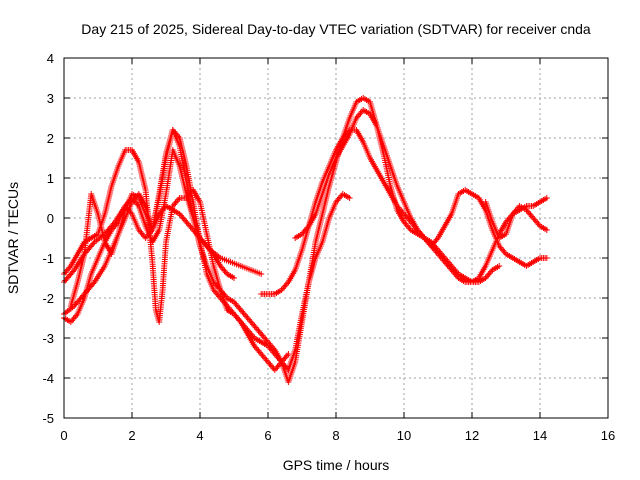  I want to click on y-tick-label: 0, so click(50, 218).